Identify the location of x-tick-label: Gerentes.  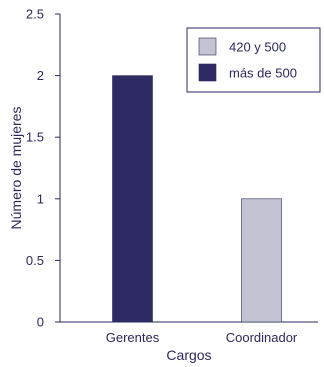
(133, 337).